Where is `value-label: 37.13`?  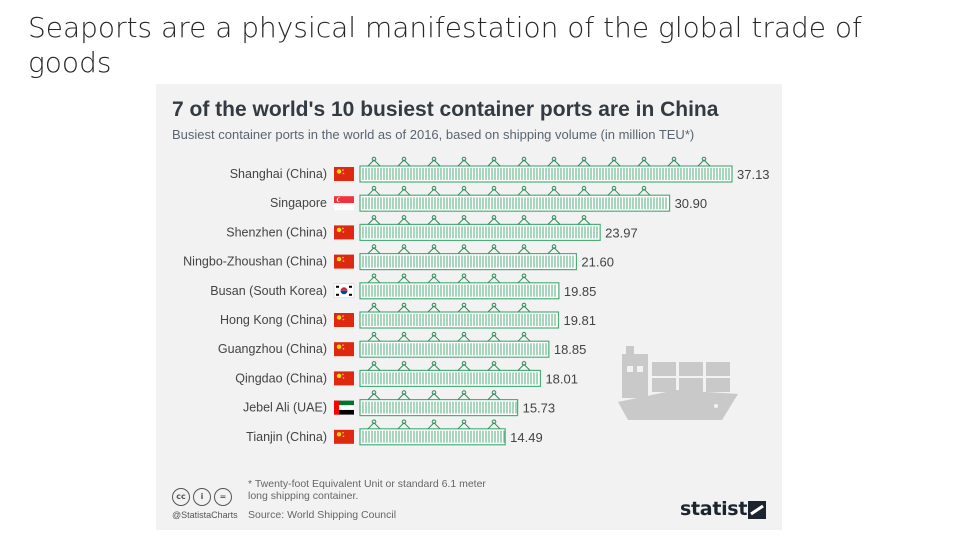
value-label: 37.13 is located at coordinates (753, 174).